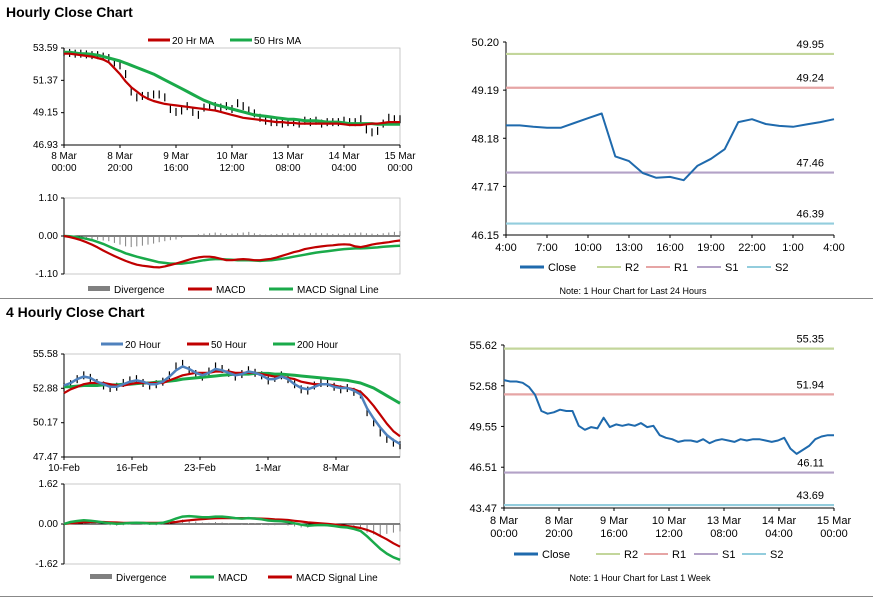  Describe the element at coordinates (232, 578) in the screenshot. I see `fm-legend-label: MACD` at that location.